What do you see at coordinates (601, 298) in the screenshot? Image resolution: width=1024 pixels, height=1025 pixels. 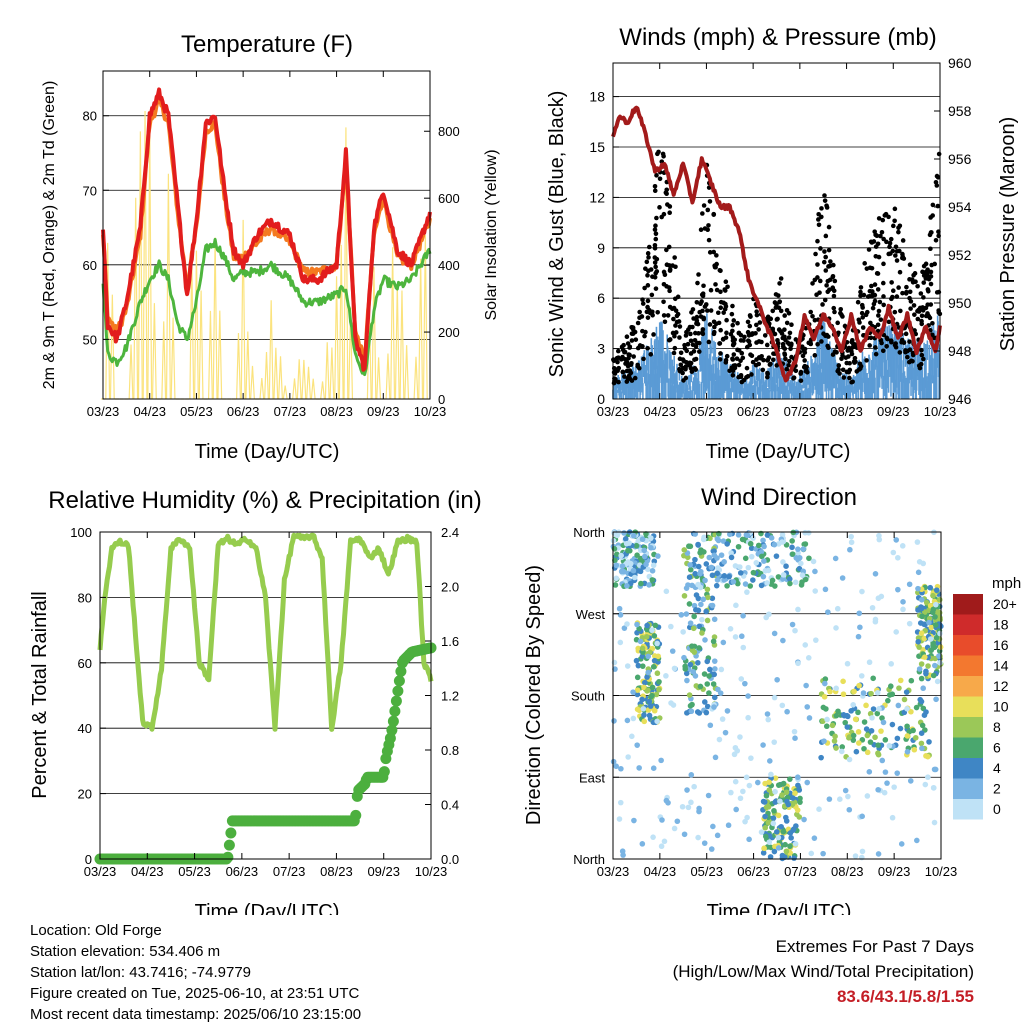 I see `y-tick-label: 6` at bounding box center [601, 298].